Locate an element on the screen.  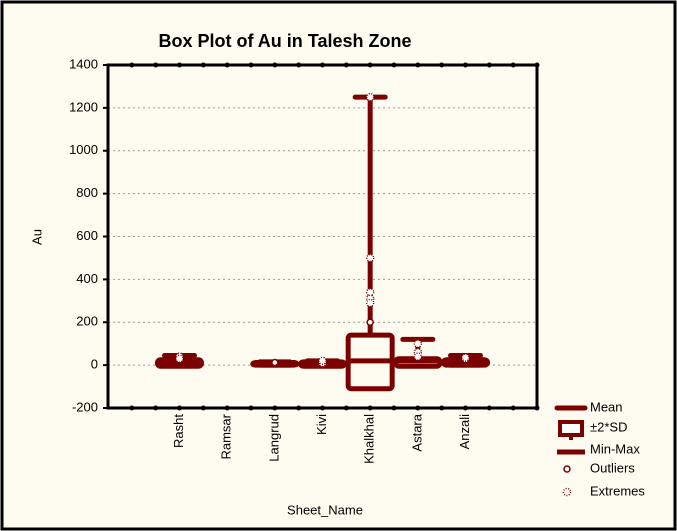
x-tick-label: Rasht is located at coordinates (178, 431).